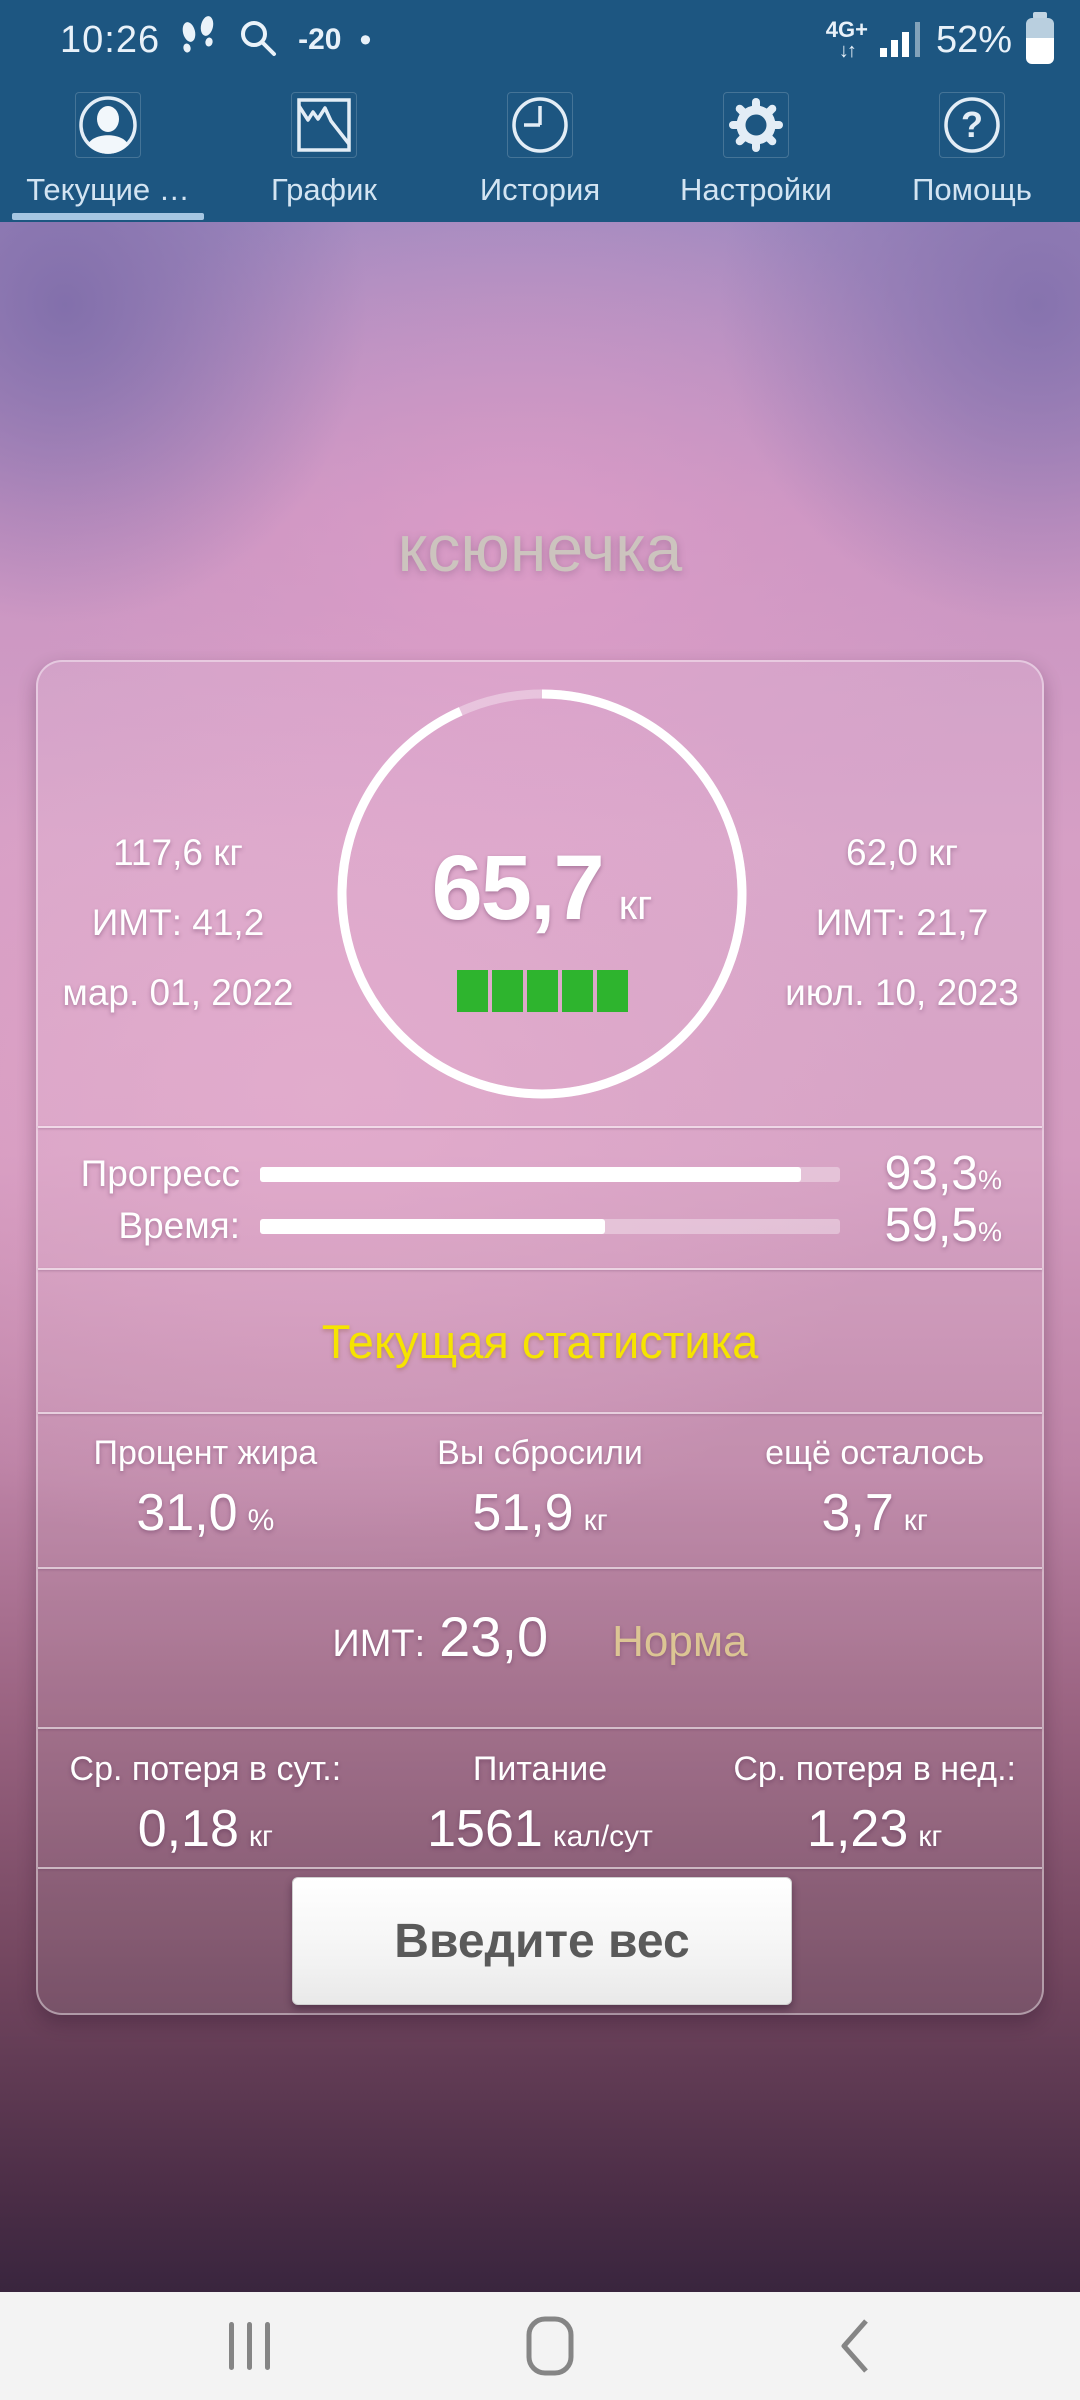 The width and height of the screenshot is (1080, 2400). I want to click on profile-icon, so click(108, 125).